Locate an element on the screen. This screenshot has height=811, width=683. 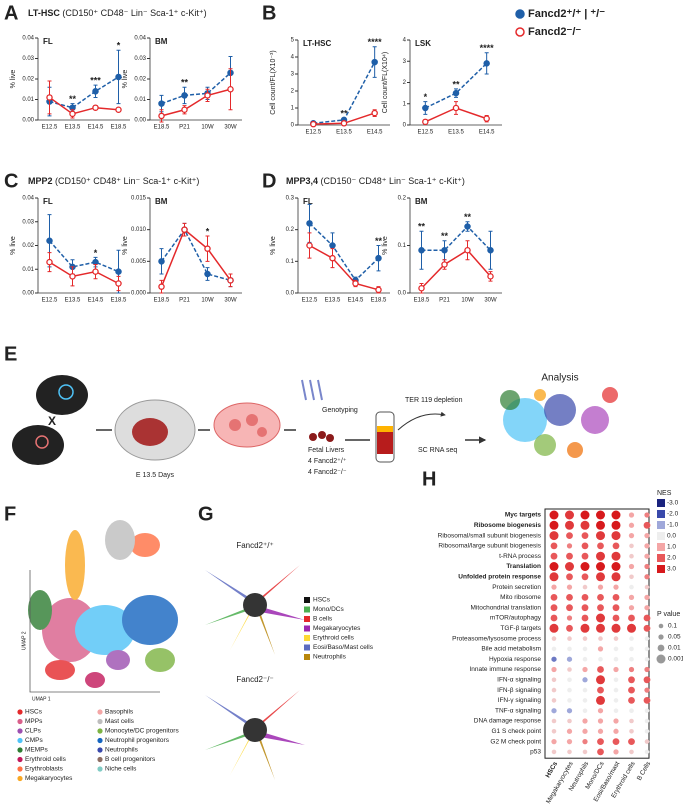
row-label: DNA damage response is located at coordinates (508, 721).